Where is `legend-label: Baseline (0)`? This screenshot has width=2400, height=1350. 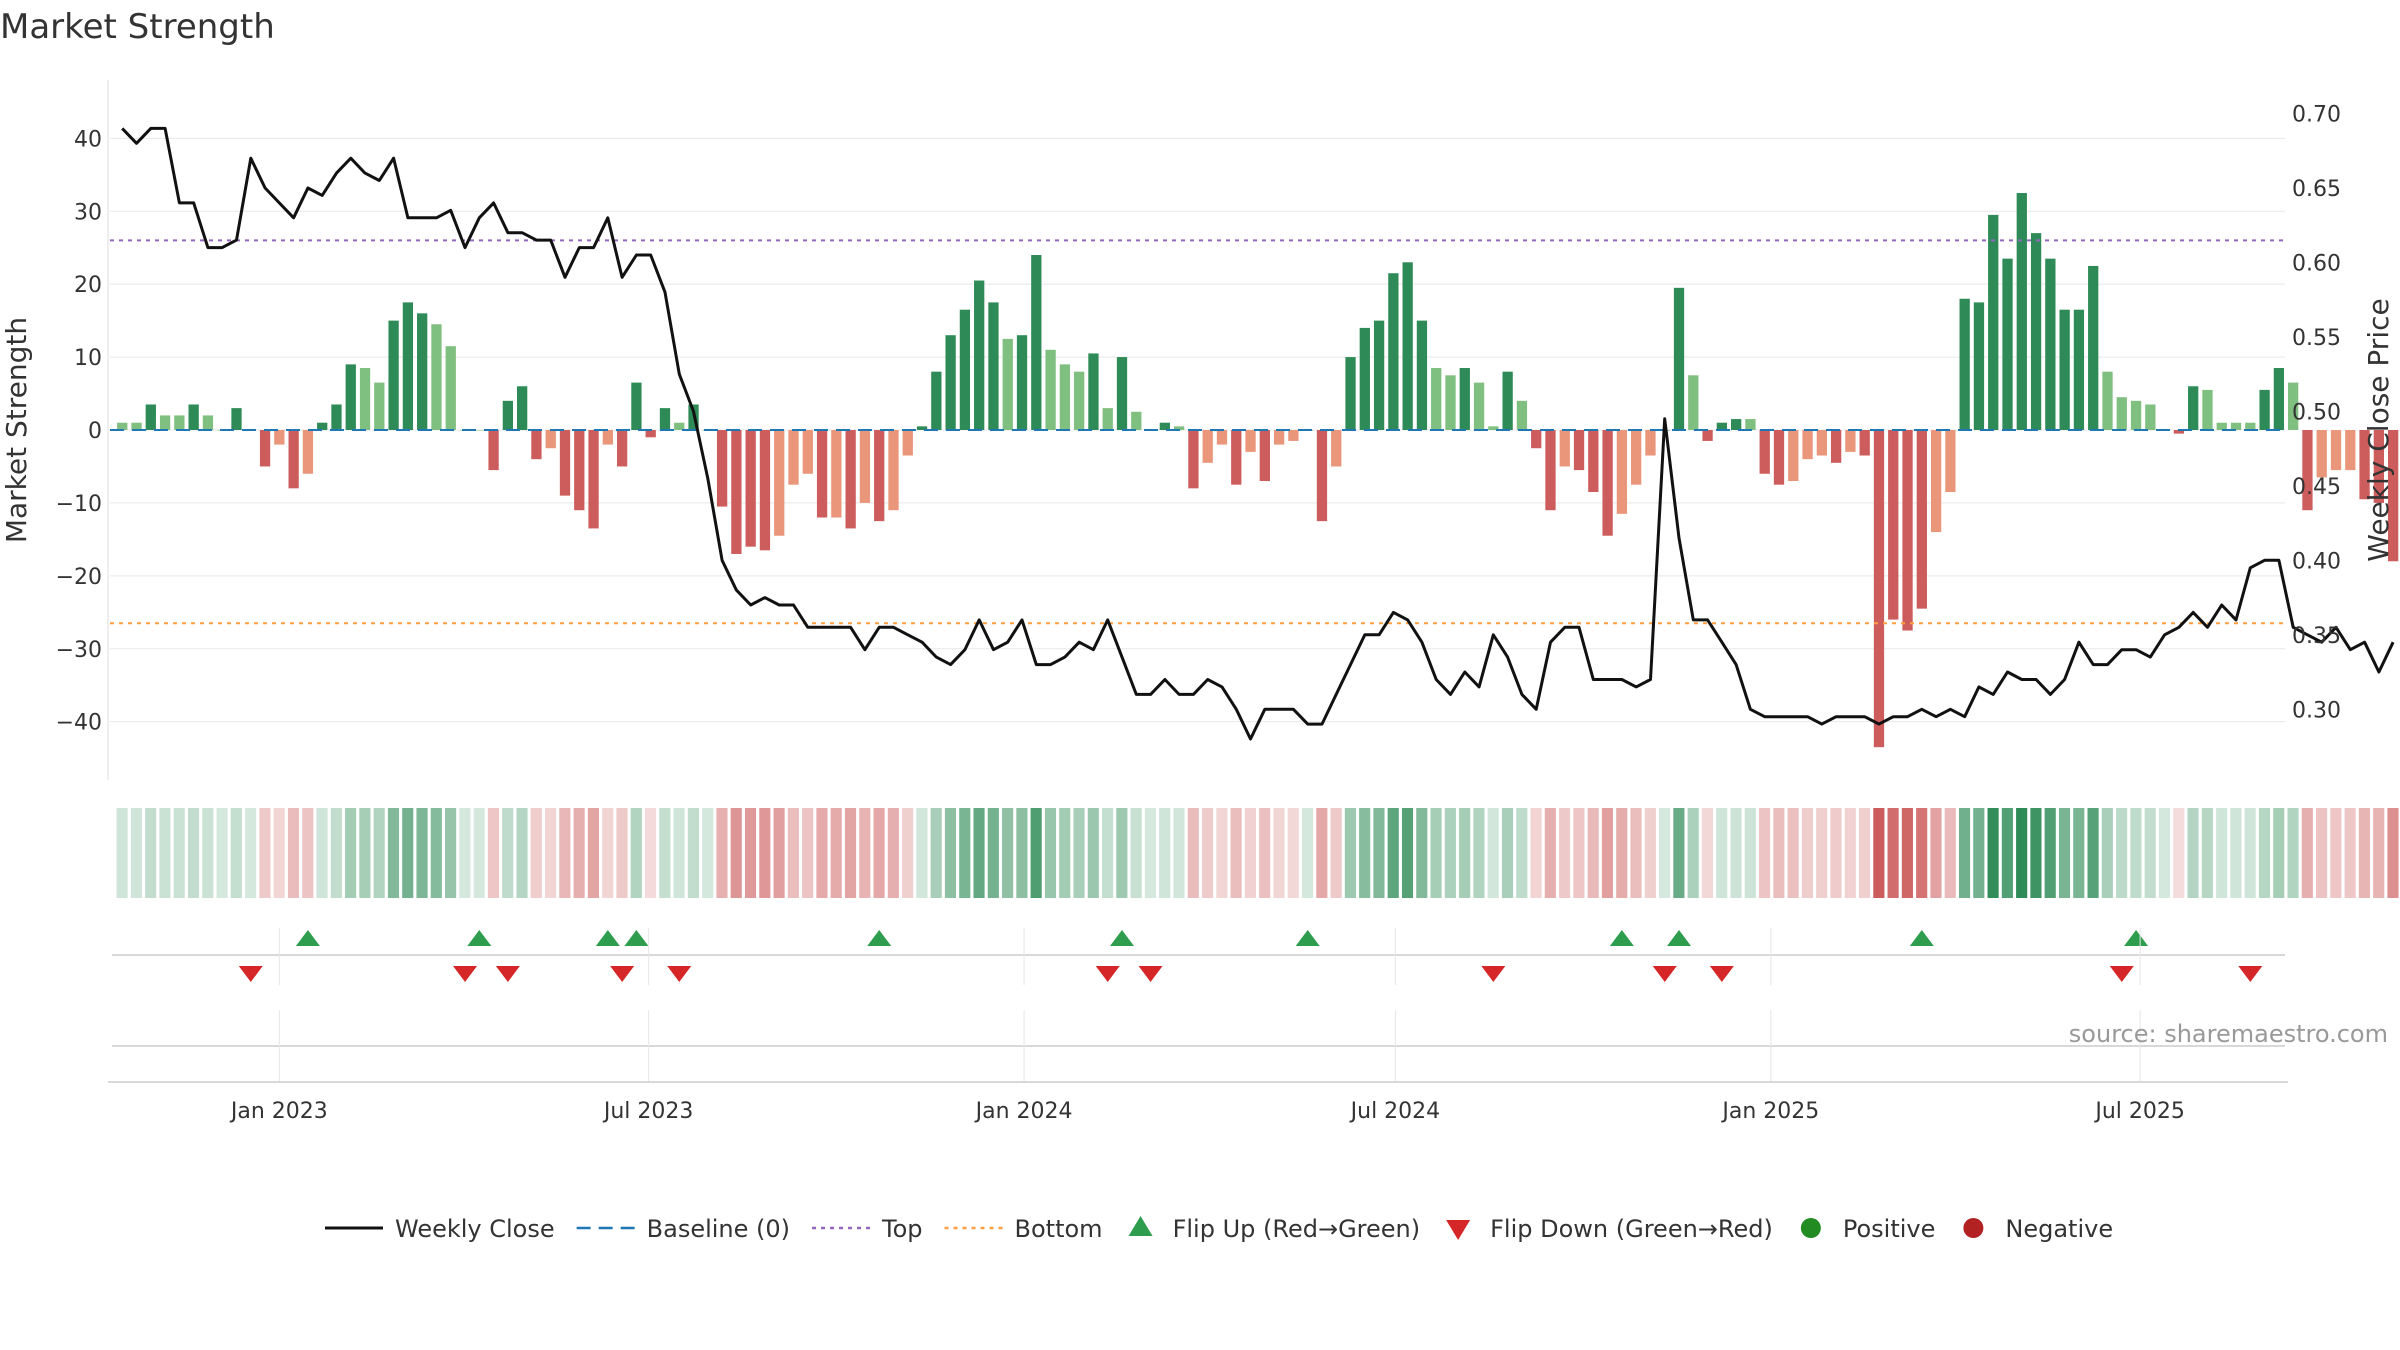 legend-label: Baseline (0) is located at coordinates (718, 1229).